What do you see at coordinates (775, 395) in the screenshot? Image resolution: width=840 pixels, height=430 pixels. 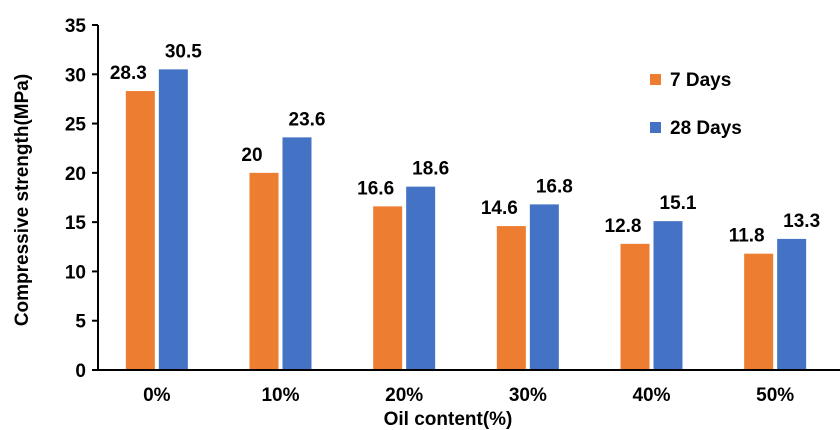 I see `x-tick-label: 50%` at bounding box center [775, 395].